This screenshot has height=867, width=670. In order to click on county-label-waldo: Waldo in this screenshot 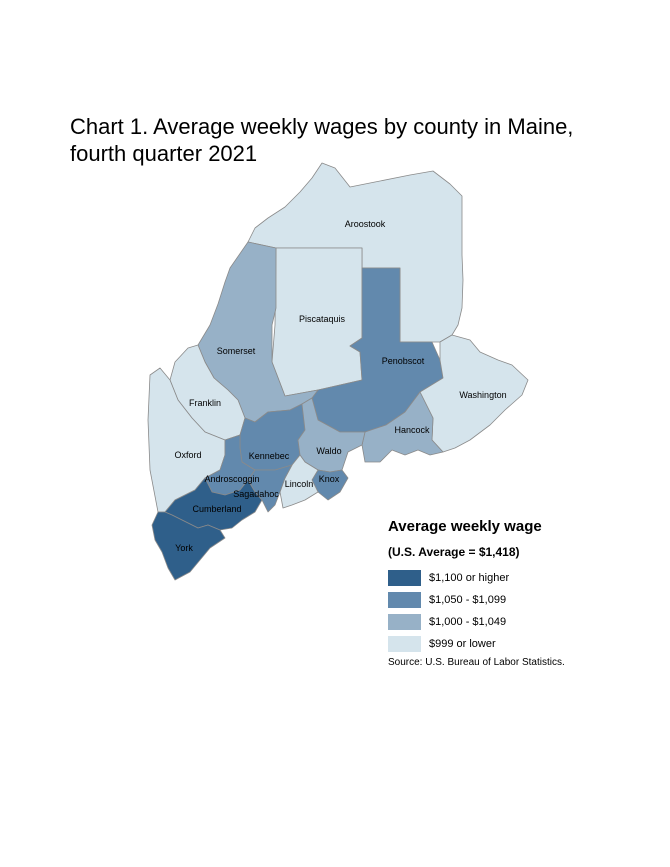, I will do `click(328, 451)`.